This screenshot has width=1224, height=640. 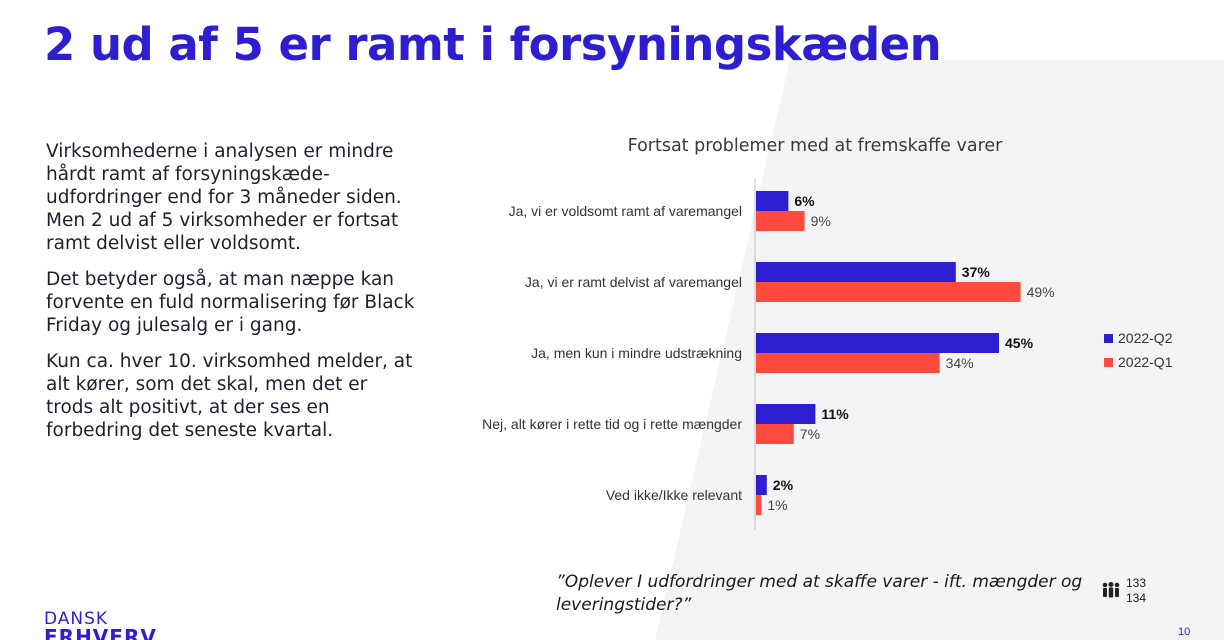 I want to click on data-label-2022-q2: 11%, so click(x=835, y=414).